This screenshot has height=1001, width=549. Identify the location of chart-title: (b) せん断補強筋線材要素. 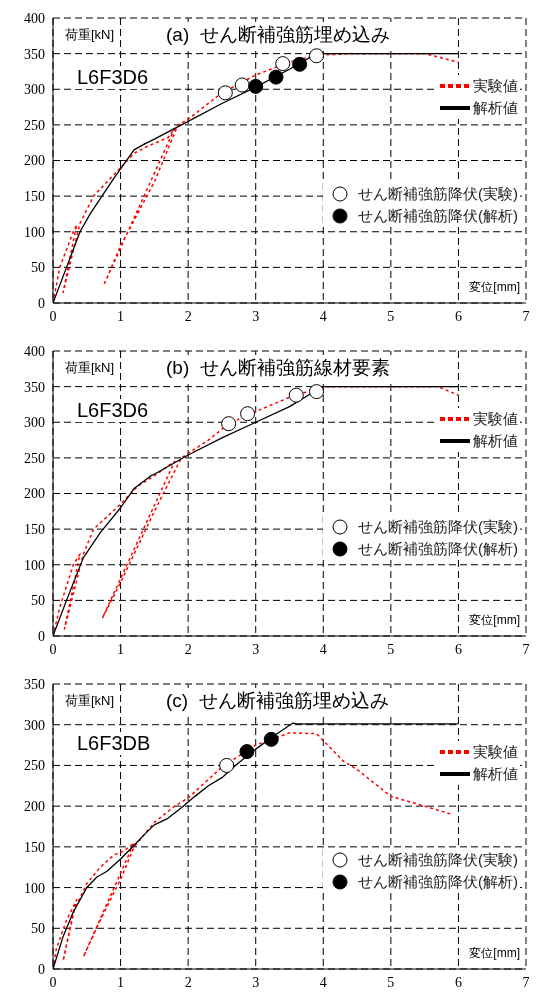
(278, 368).